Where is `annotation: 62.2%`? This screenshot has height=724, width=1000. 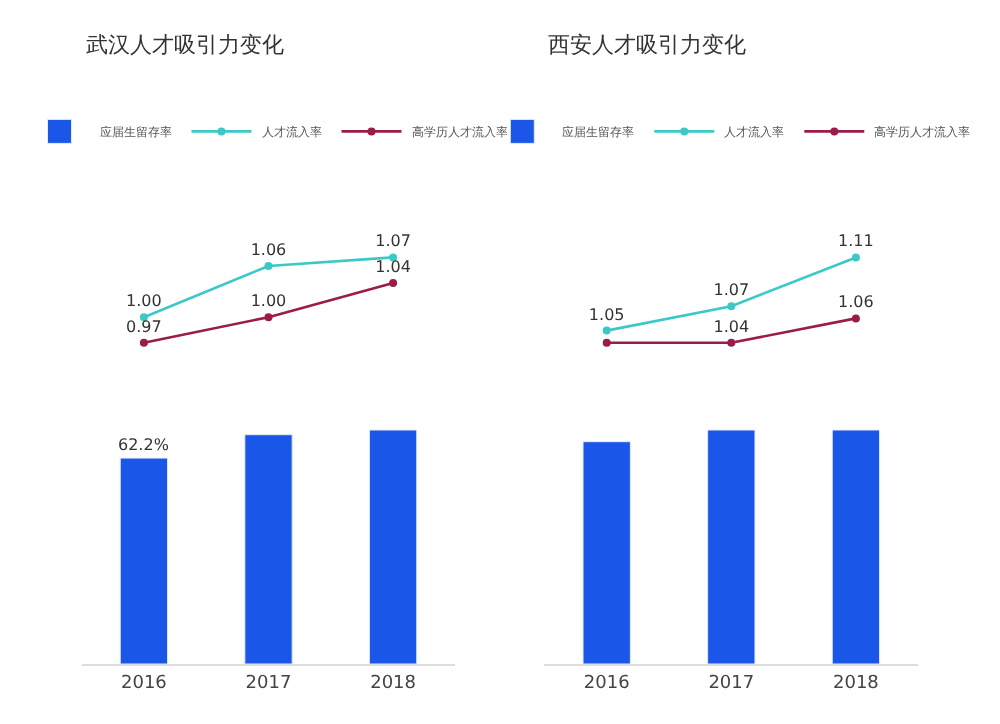 annotation: 62.2% is located at coordinates (144, 445).